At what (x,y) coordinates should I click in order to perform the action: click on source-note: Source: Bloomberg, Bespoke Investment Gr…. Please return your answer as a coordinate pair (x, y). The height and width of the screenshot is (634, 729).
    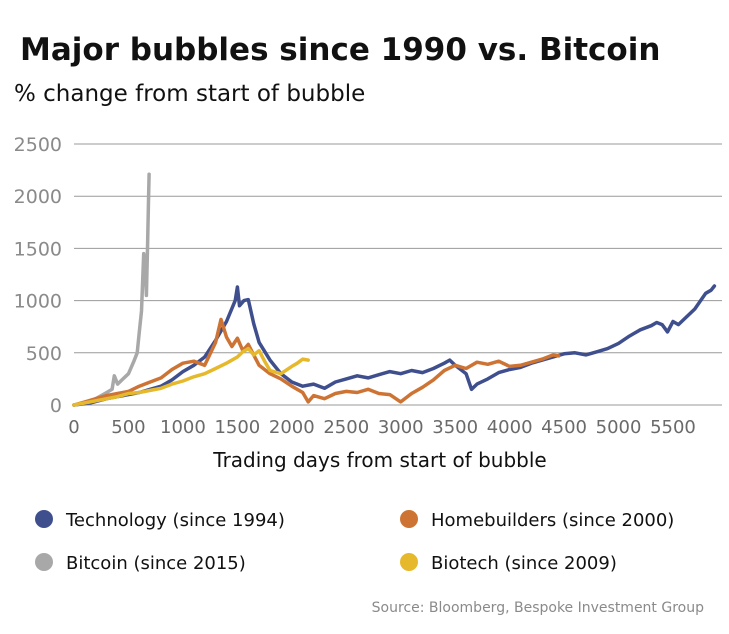
    Looking at the image, I should click on (538, 608).